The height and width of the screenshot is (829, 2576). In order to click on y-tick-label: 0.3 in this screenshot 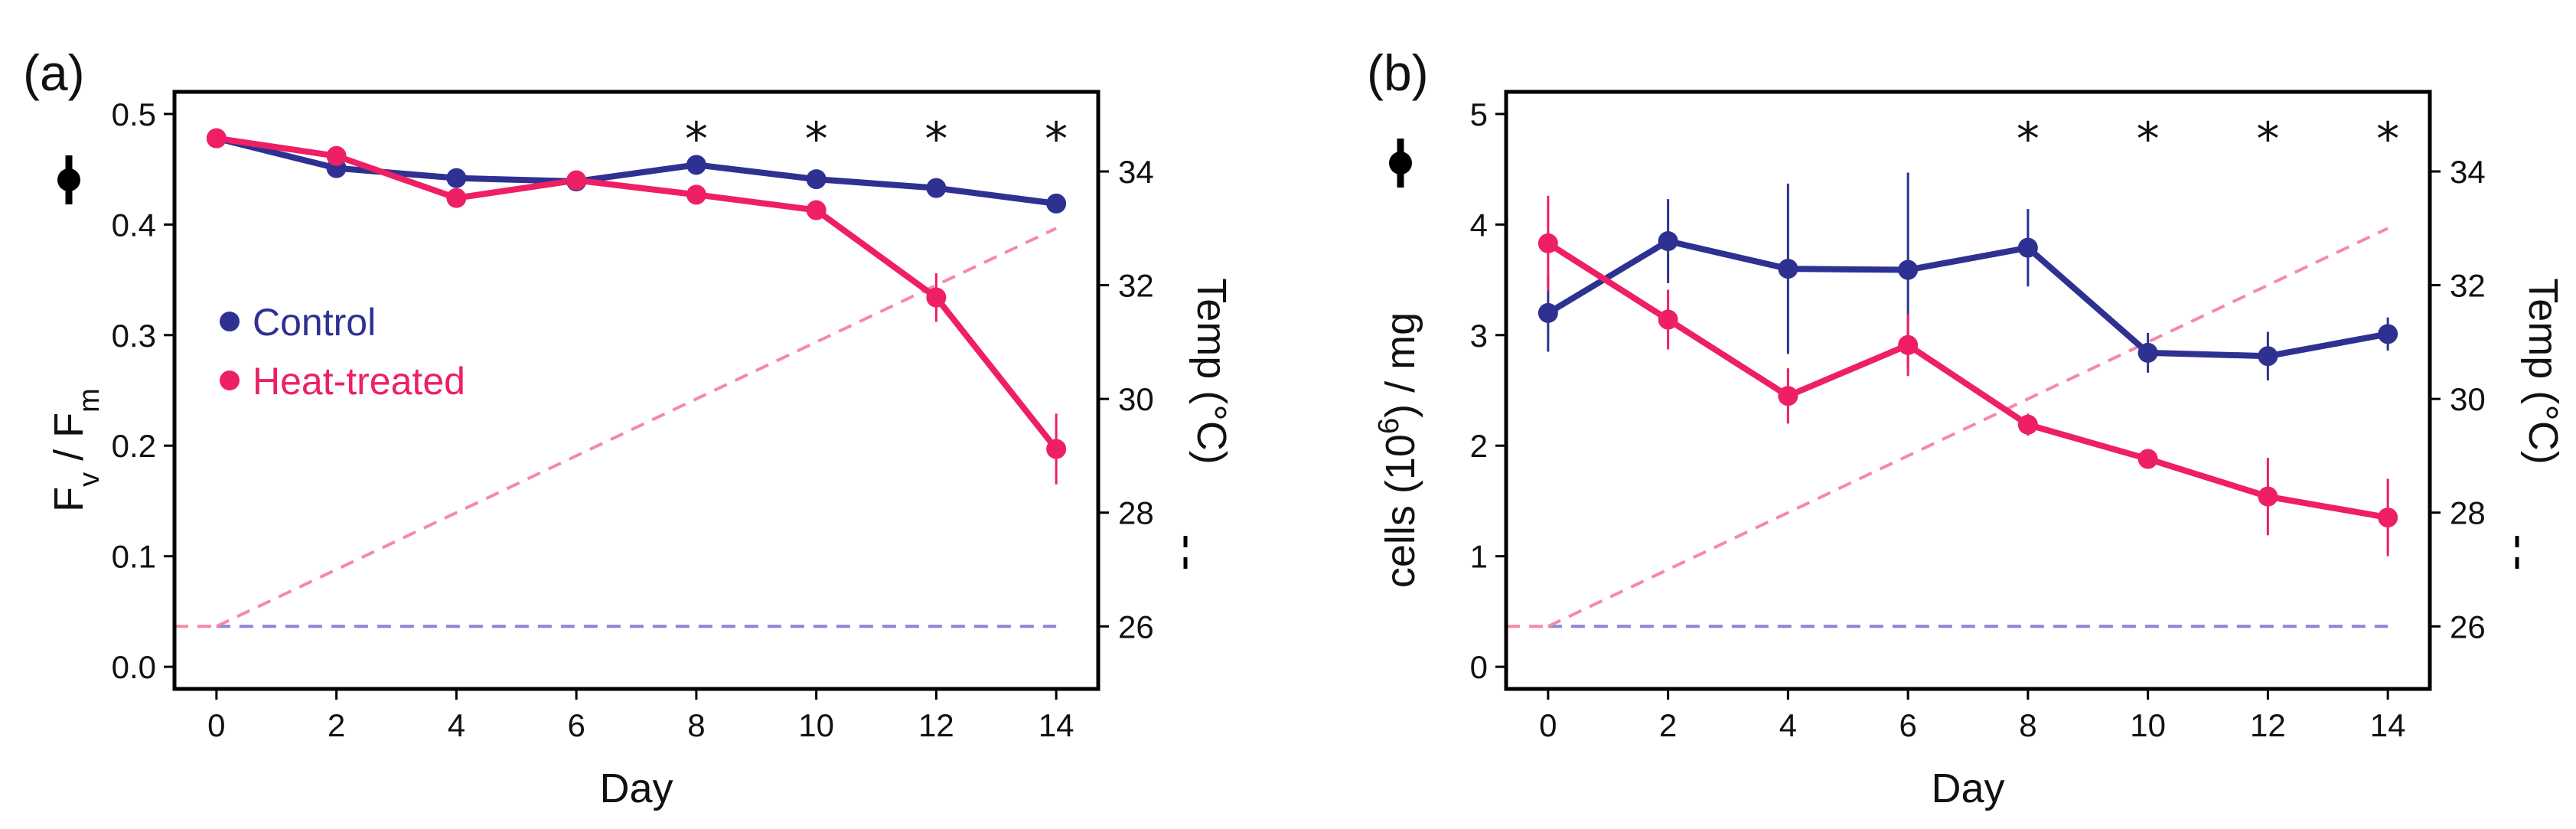, I will do `click(134, 336)`.